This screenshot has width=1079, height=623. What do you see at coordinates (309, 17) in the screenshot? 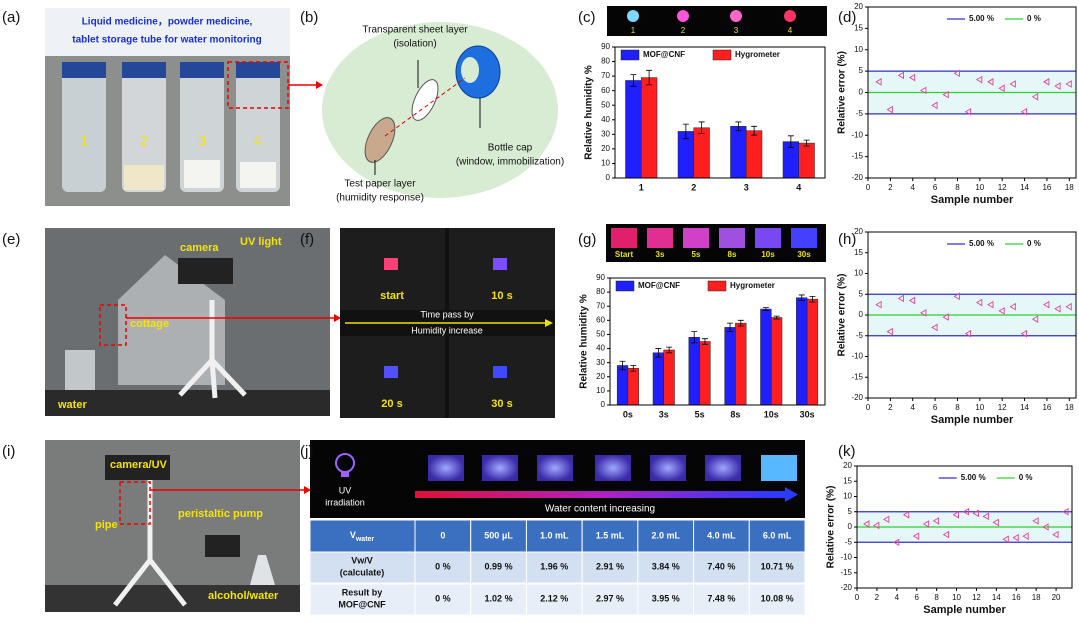
I see `panel-label: (b)` at bounding box center [309, 17].